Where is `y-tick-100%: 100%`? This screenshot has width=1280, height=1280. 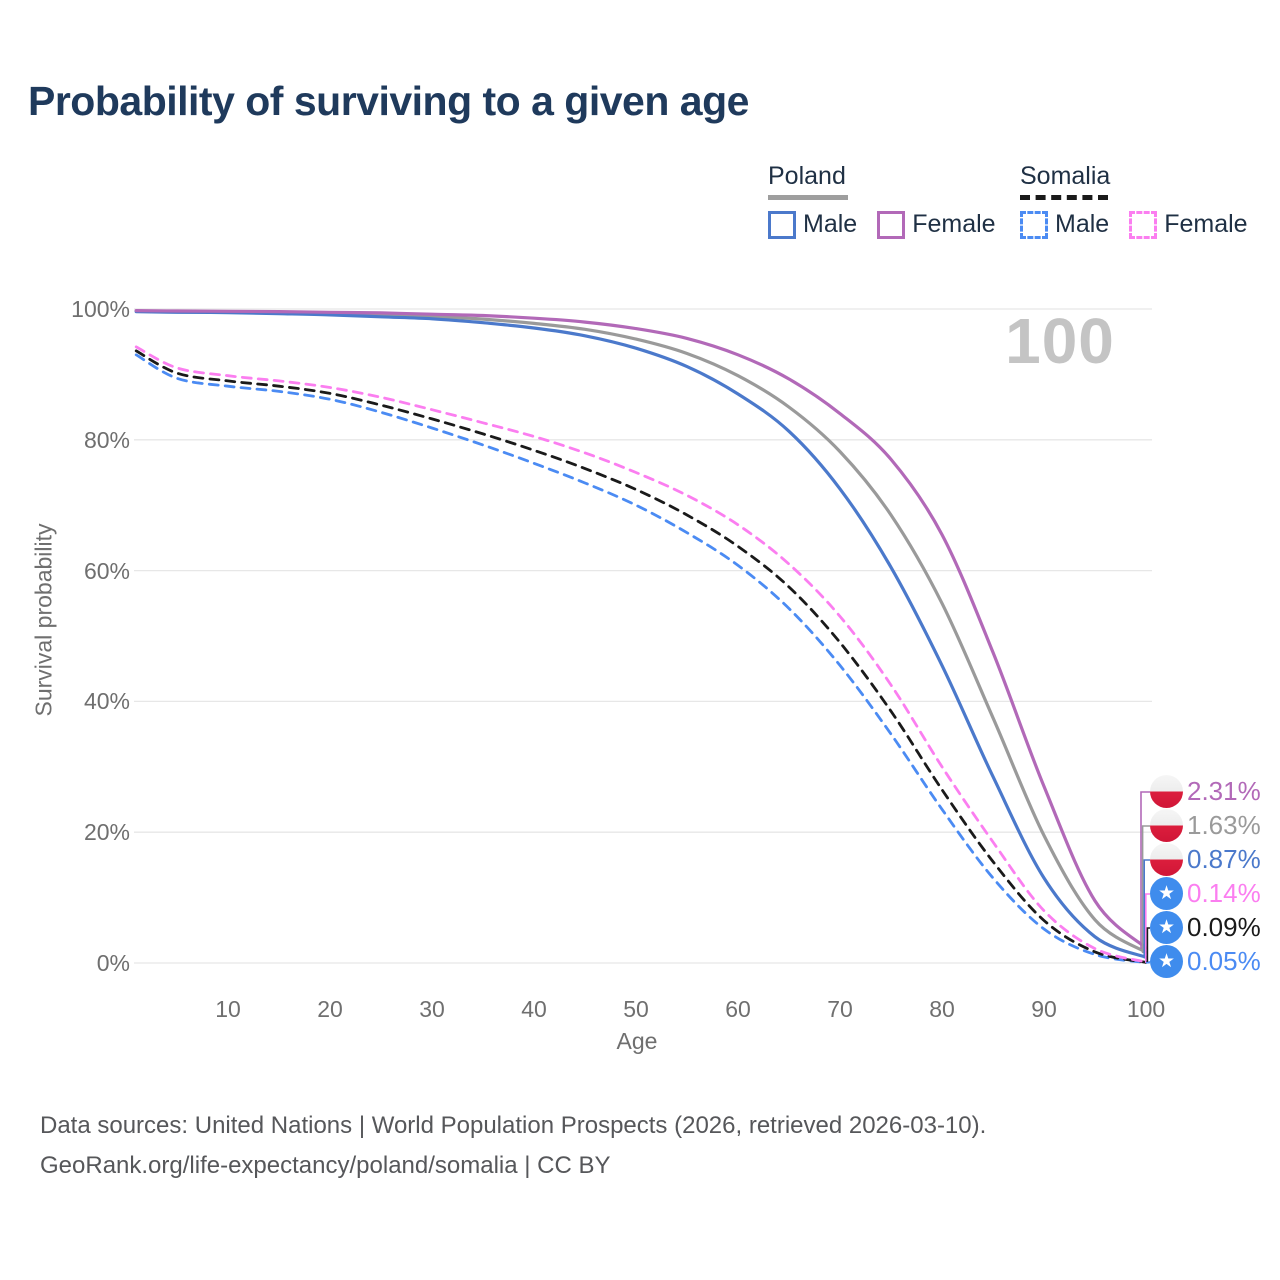
y-tick-100%: 100% is located at coordinates (100, 309).